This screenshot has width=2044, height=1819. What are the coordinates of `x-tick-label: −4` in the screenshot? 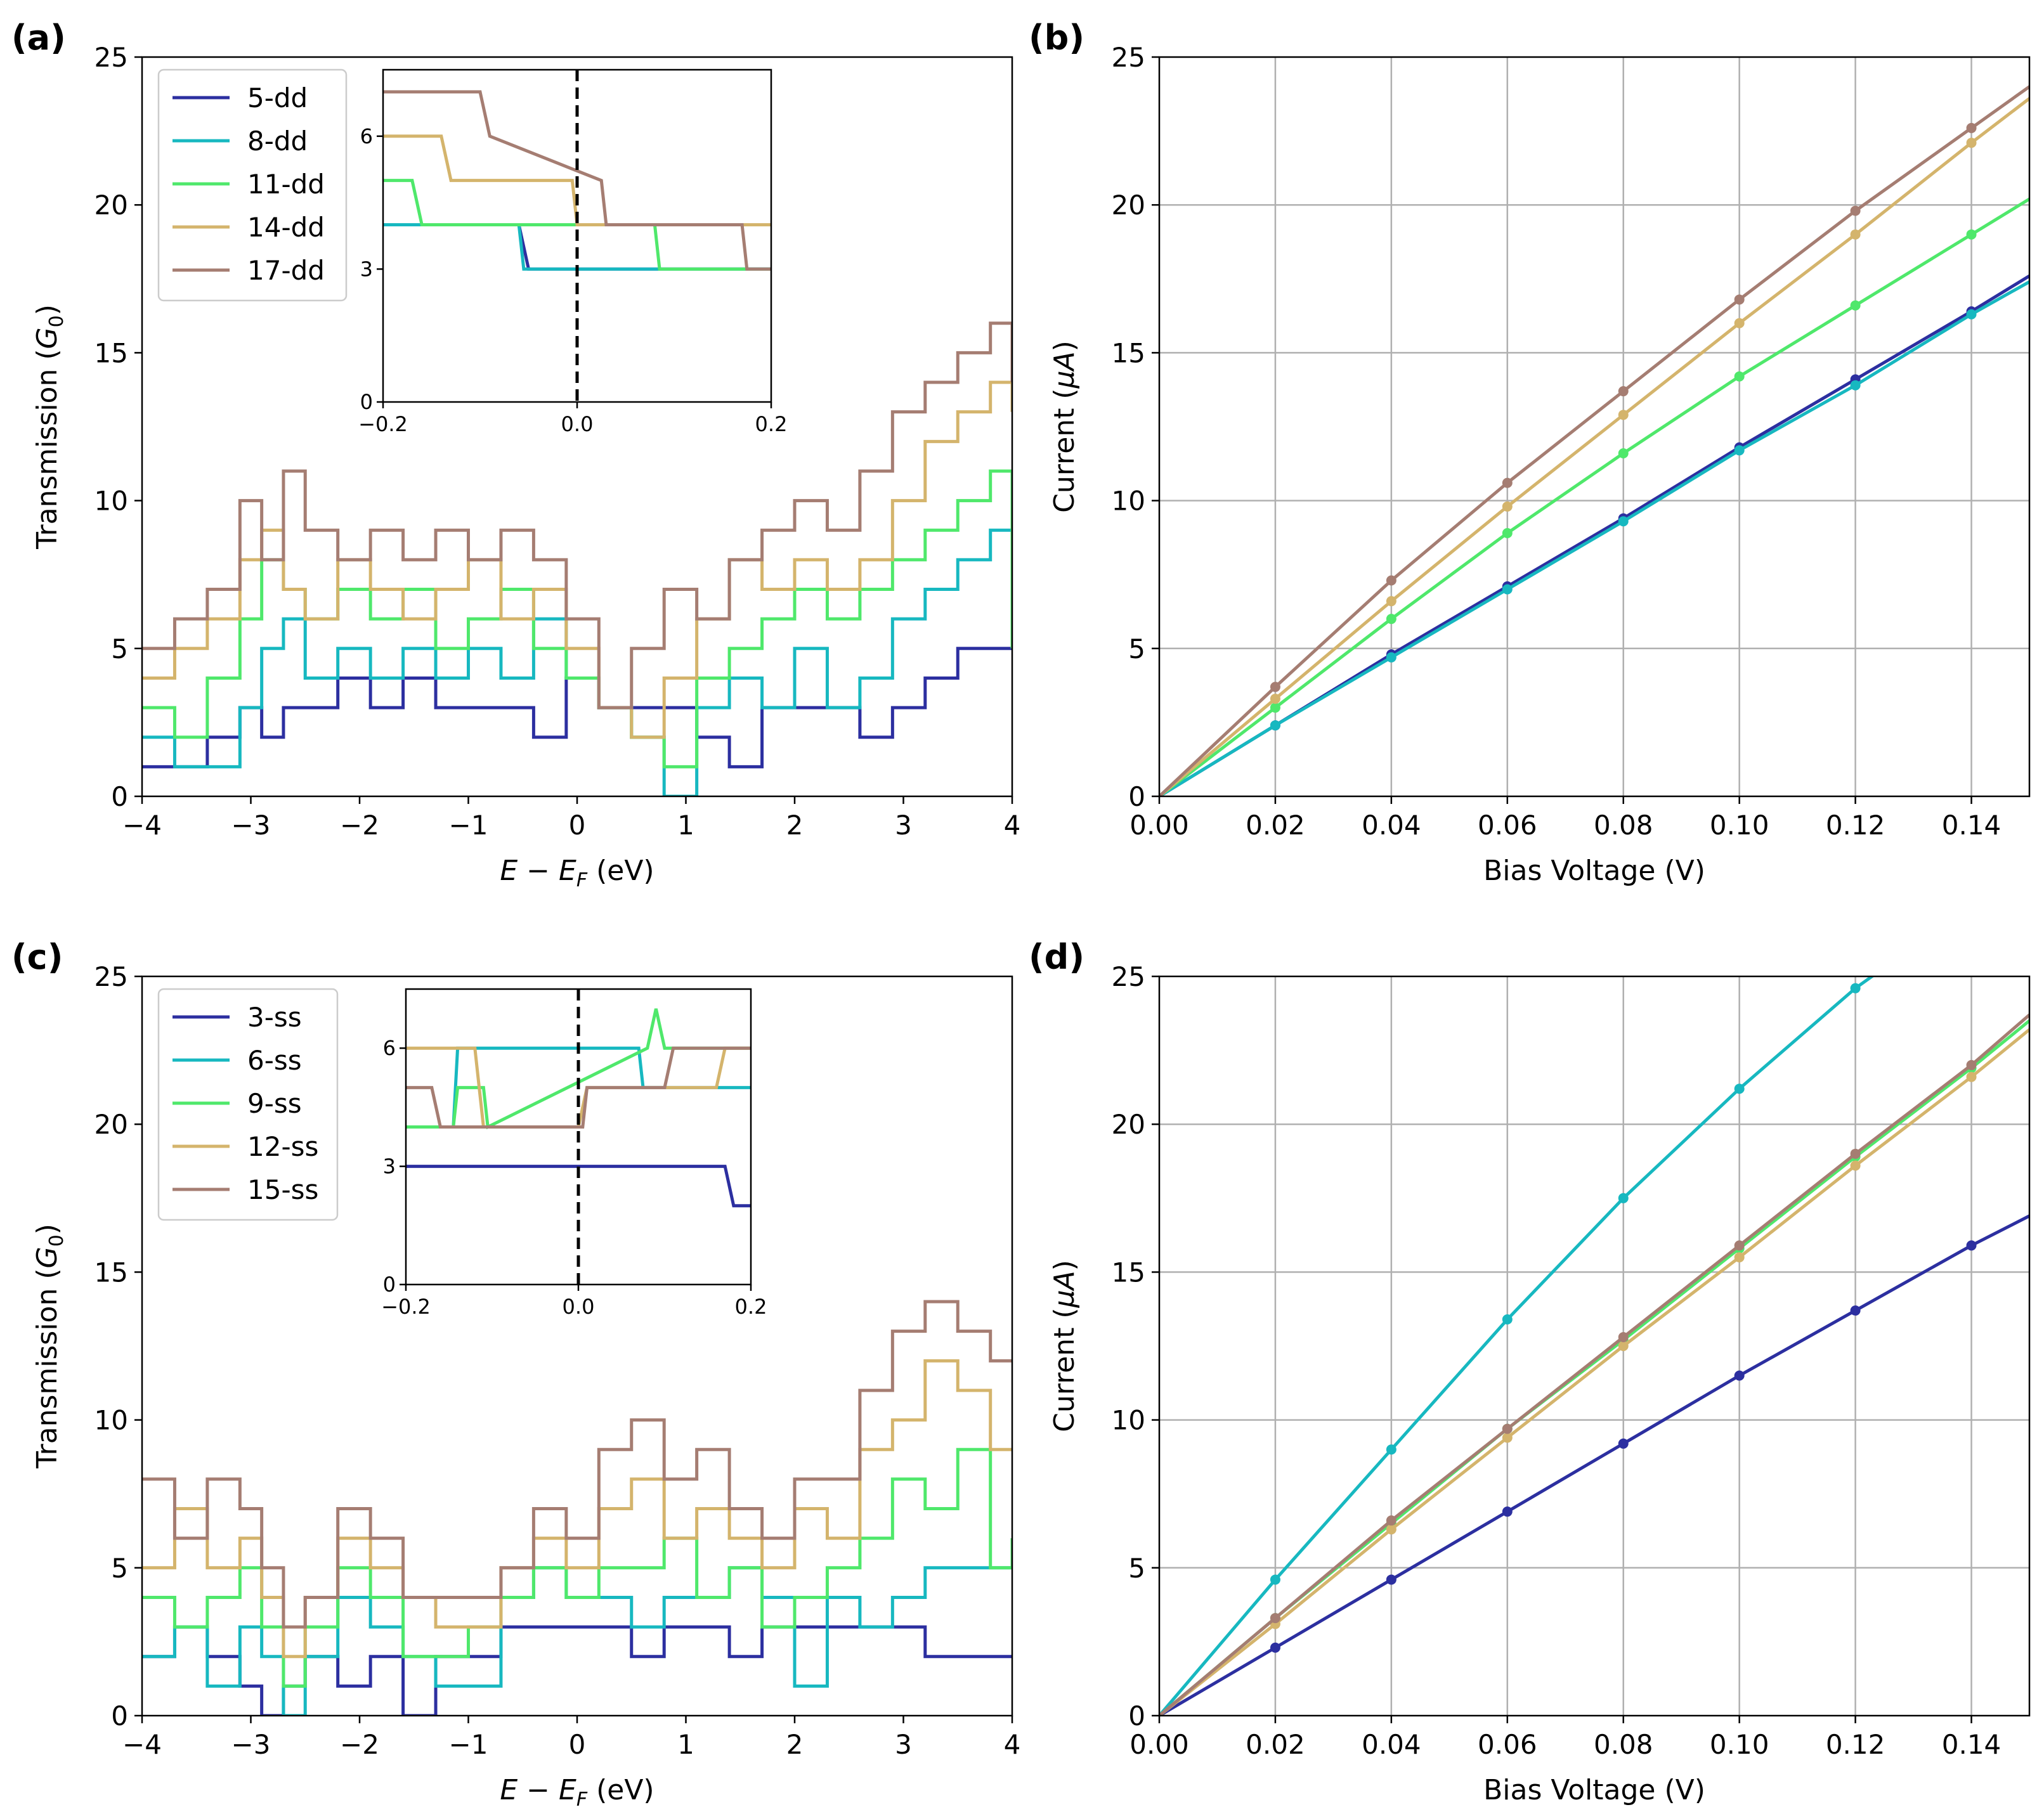 It's located at (142, 826).